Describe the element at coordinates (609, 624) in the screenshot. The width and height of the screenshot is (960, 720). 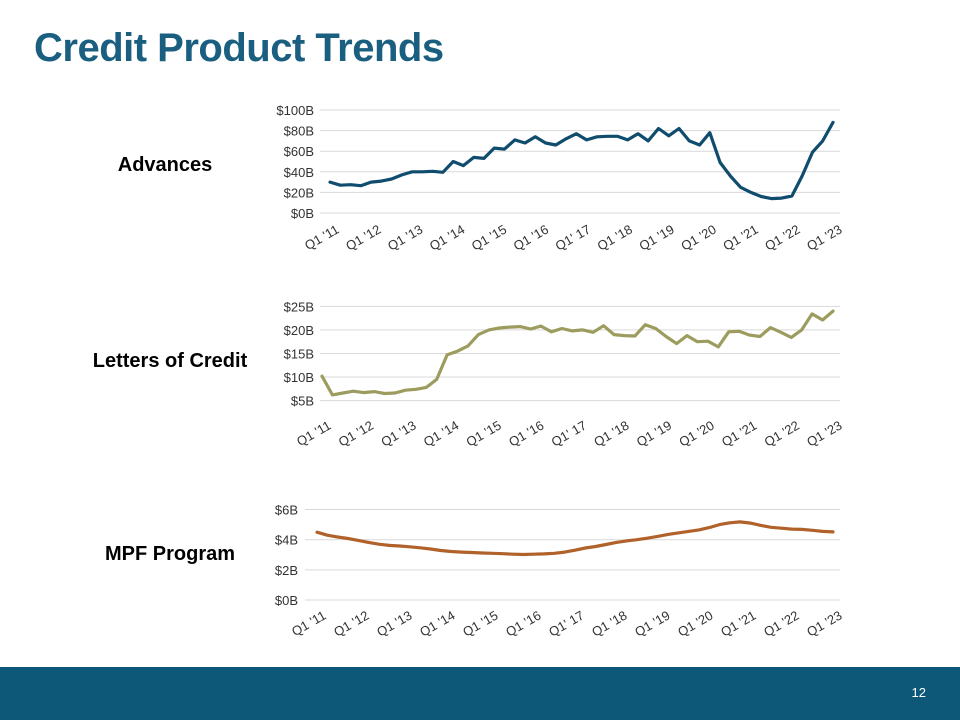
I see `mpf-program-xtick-label: Q1 '18` at that location.